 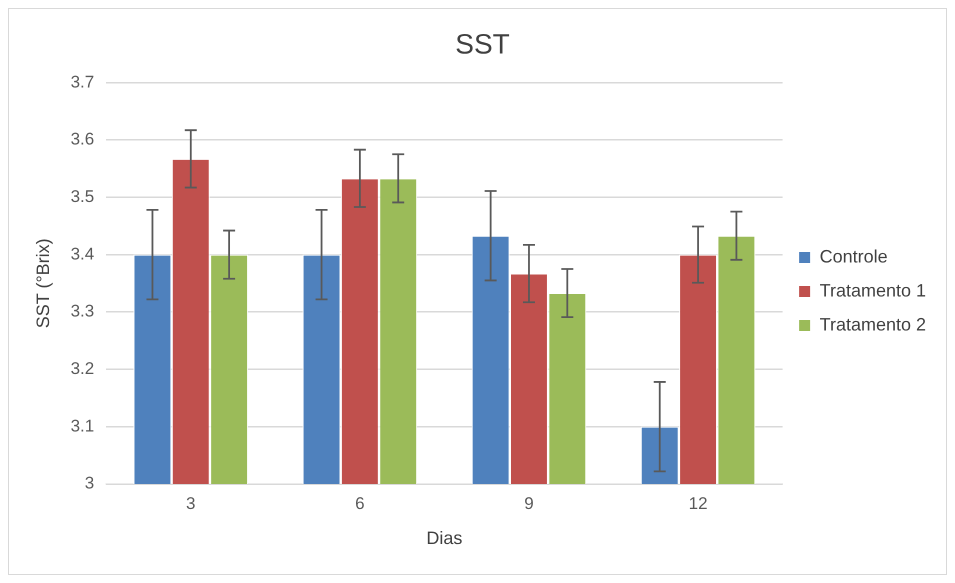 I want to click on x-tick-label: 6, so click(x=360, y=503).